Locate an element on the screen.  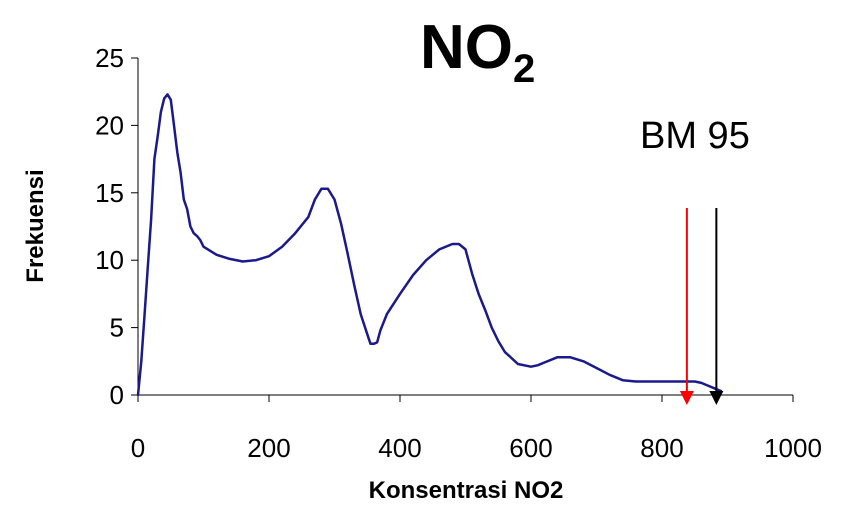
y-tick-label: 10 is located at coordinates (109, 260).